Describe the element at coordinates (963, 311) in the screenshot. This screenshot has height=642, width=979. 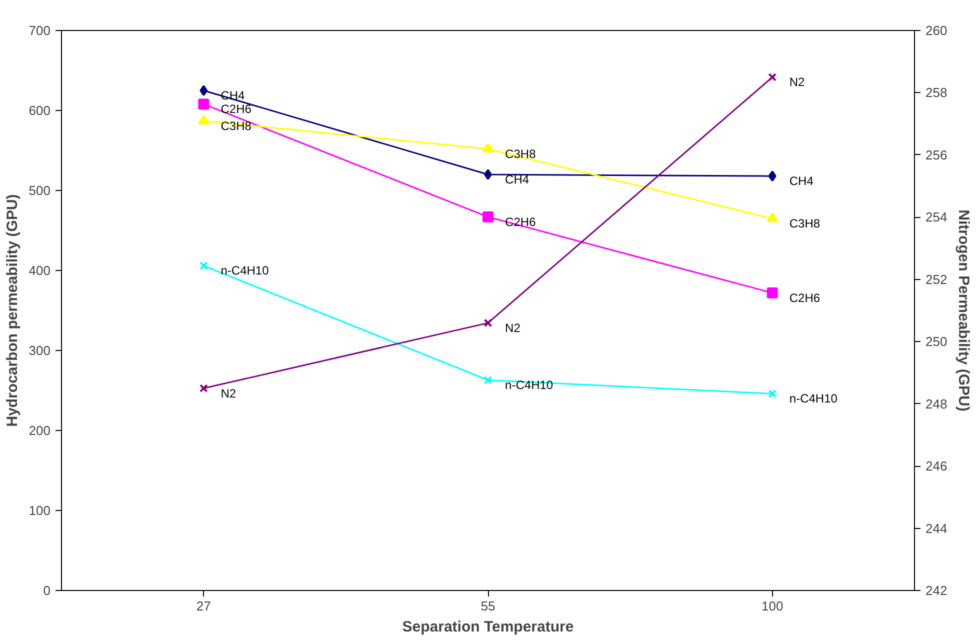
I see `y2-axis-title: Nitrogen Permeability (GPU)` at that location.